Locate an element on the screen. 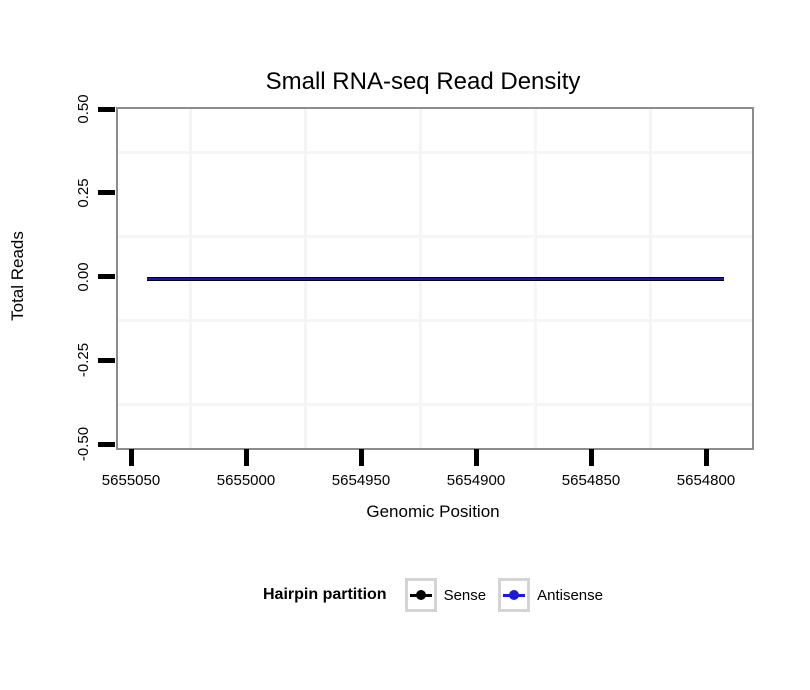  x-axis-tick-label: 5655000 is located at coordinates (246, 480).